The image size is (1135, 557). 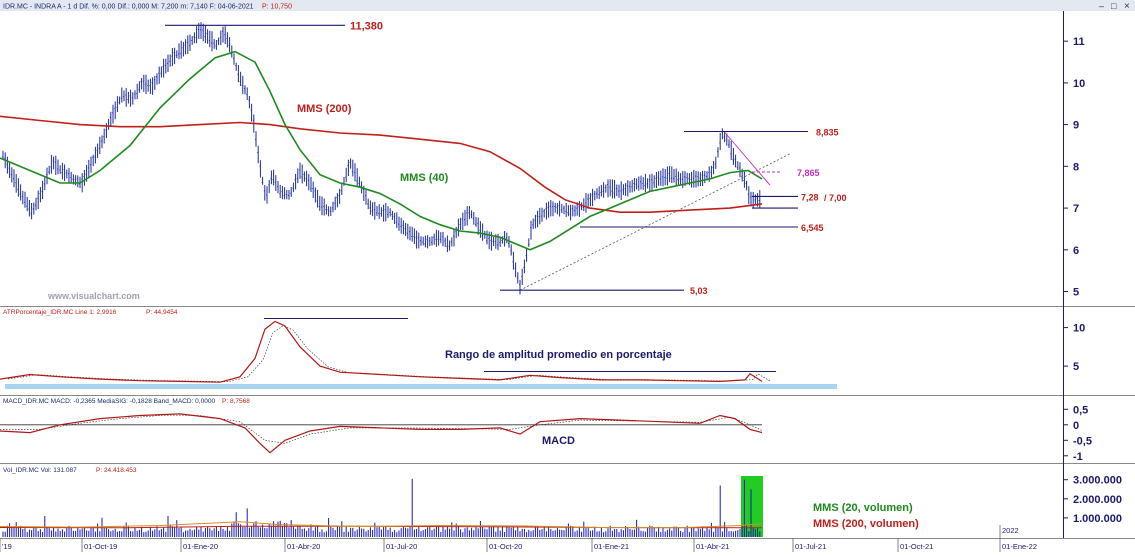 I want to click on y-tick-label: 1.000.000, so click(x=1097, y=519).